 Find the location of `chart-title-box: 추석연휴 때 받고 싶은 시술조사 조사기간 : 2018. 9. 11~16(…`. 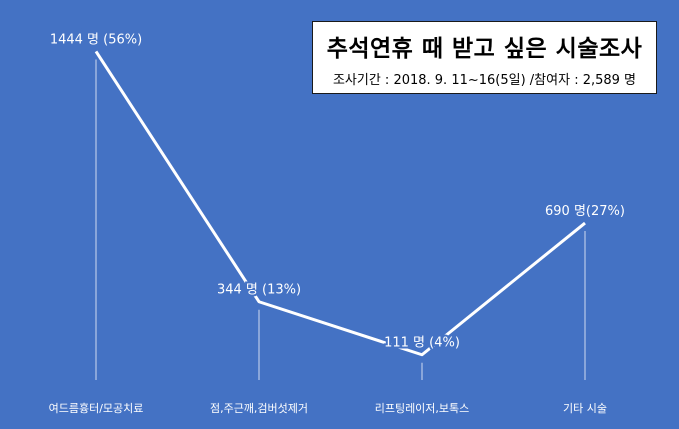

chart-title-box: 추석연휴 때 받고 싶은 시술조사 조사기간 : 2018. 9. 11~16(… is located at coordinates (484, 57).